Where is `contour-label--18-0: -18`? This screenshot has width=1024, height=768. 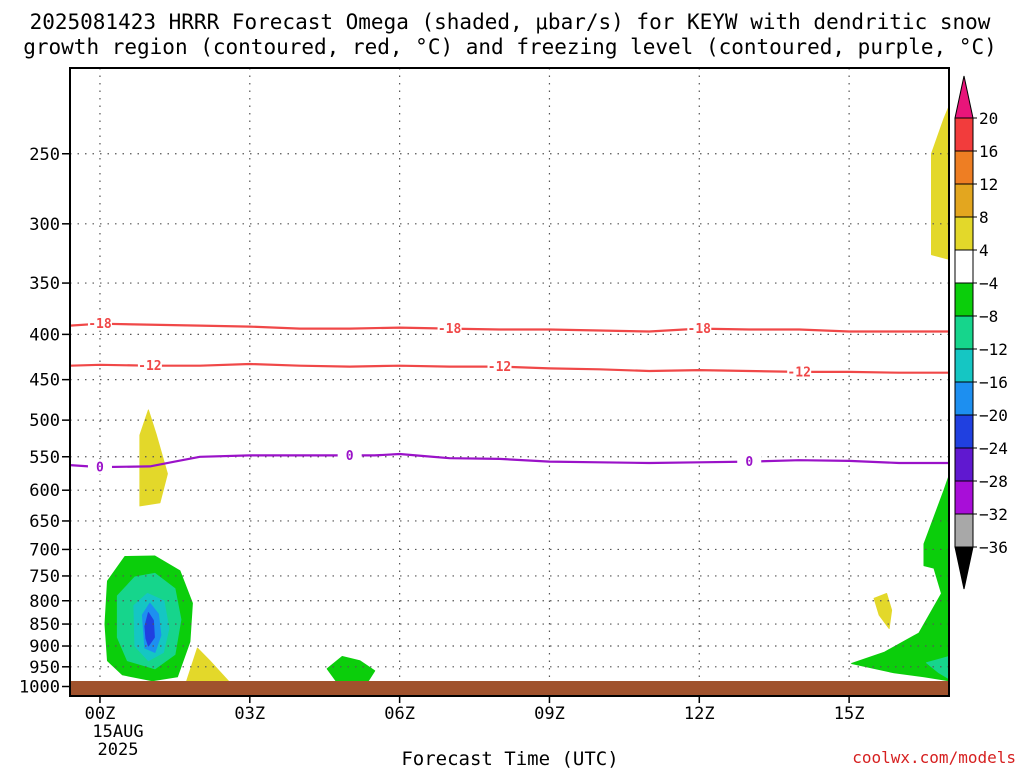
contour-label--18-0: -18 is located at coordinates (100, 324).